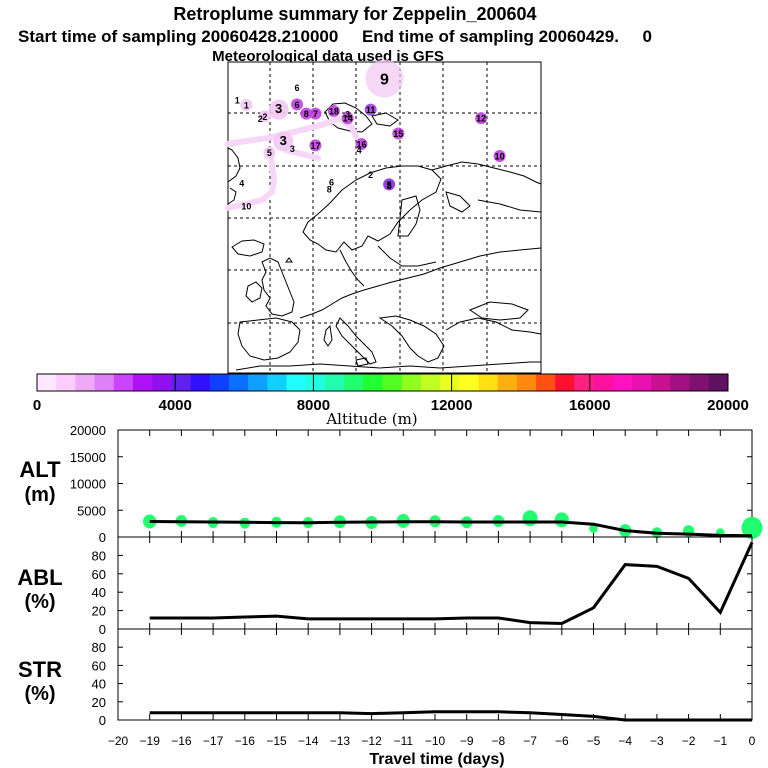 The height and width of the screenshot is (768, 768). Describe the element at coordinates (435, 741) in the screenshot. I see `x-tick-label: −10` at that location.